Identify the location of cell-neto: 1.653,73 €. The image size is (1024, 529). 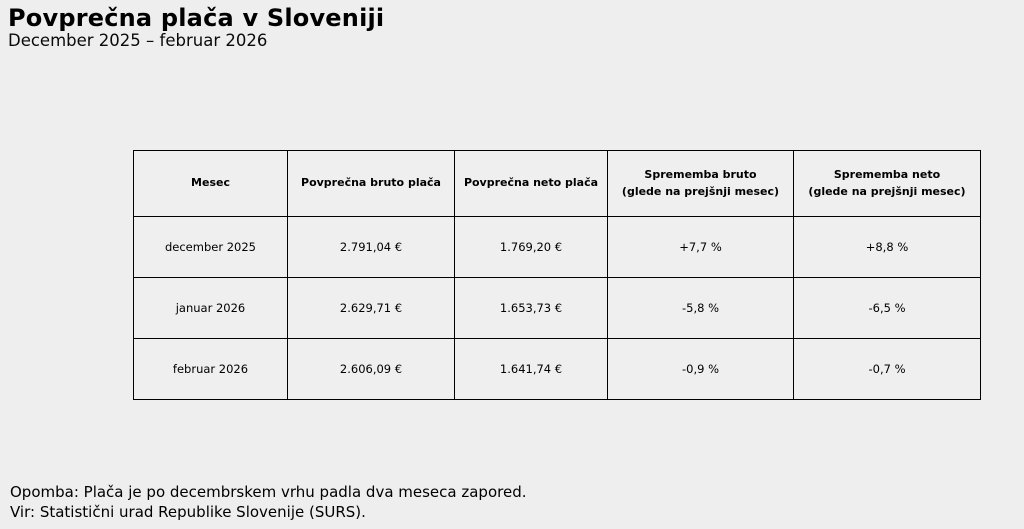
(531, 308).